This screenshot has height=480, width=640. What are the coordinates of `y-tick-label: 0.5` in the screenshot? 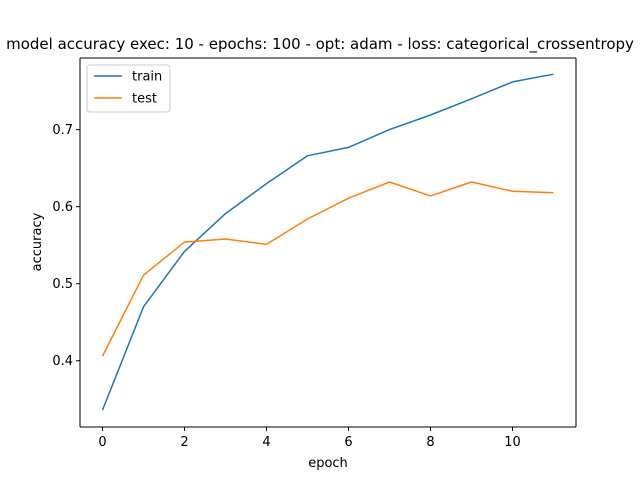 It's located at (62, 284).